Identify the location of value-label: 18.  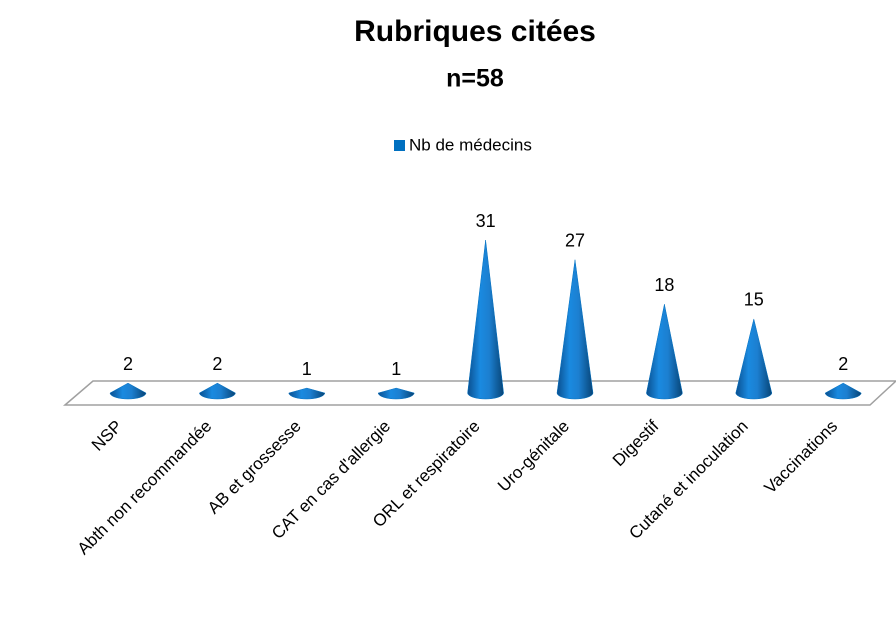
(664, 285).